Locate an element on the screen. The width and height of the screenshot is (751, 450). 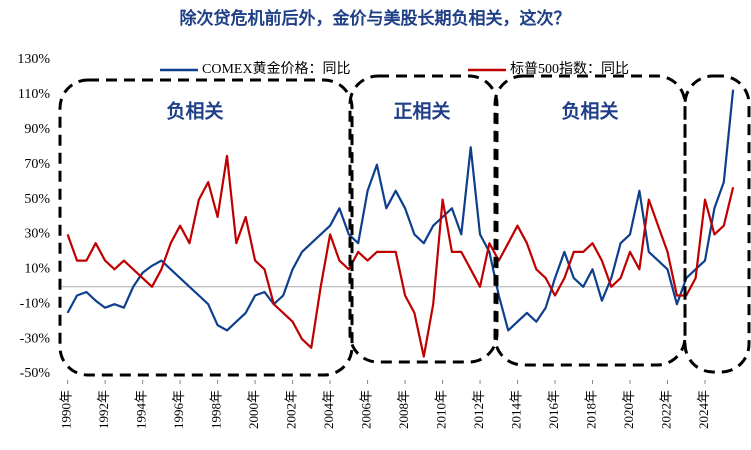
chart-title: 除次贷危机前后外，金价与美股长期负相关，这次？ is located at coordinates (375, 18).